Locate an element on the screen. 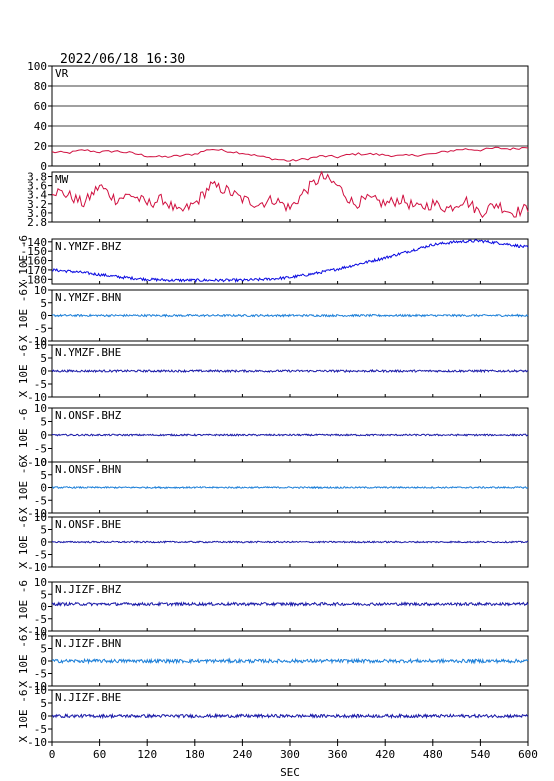 The image size is (554, 781). panel-4-ytick-label: -10 is located at coordinates (37, 341).